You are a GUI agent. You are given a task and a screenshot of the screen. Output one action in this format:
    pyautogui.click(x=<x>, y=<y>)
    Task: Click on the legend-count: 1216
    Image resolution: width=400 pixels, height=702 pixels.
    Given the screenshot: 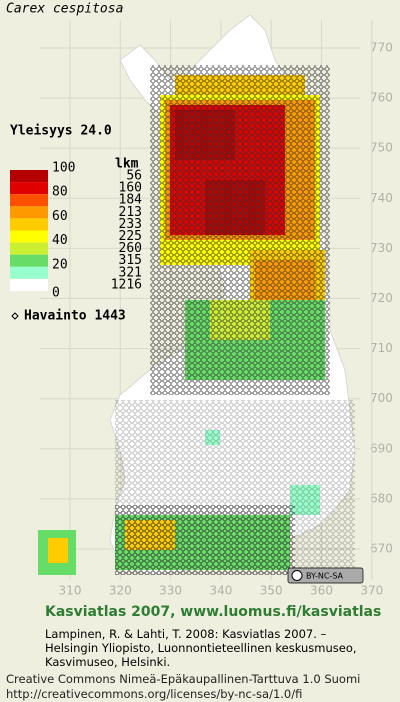 What is the action you would take?
    pyautogui.click(x=126, y=284)
    